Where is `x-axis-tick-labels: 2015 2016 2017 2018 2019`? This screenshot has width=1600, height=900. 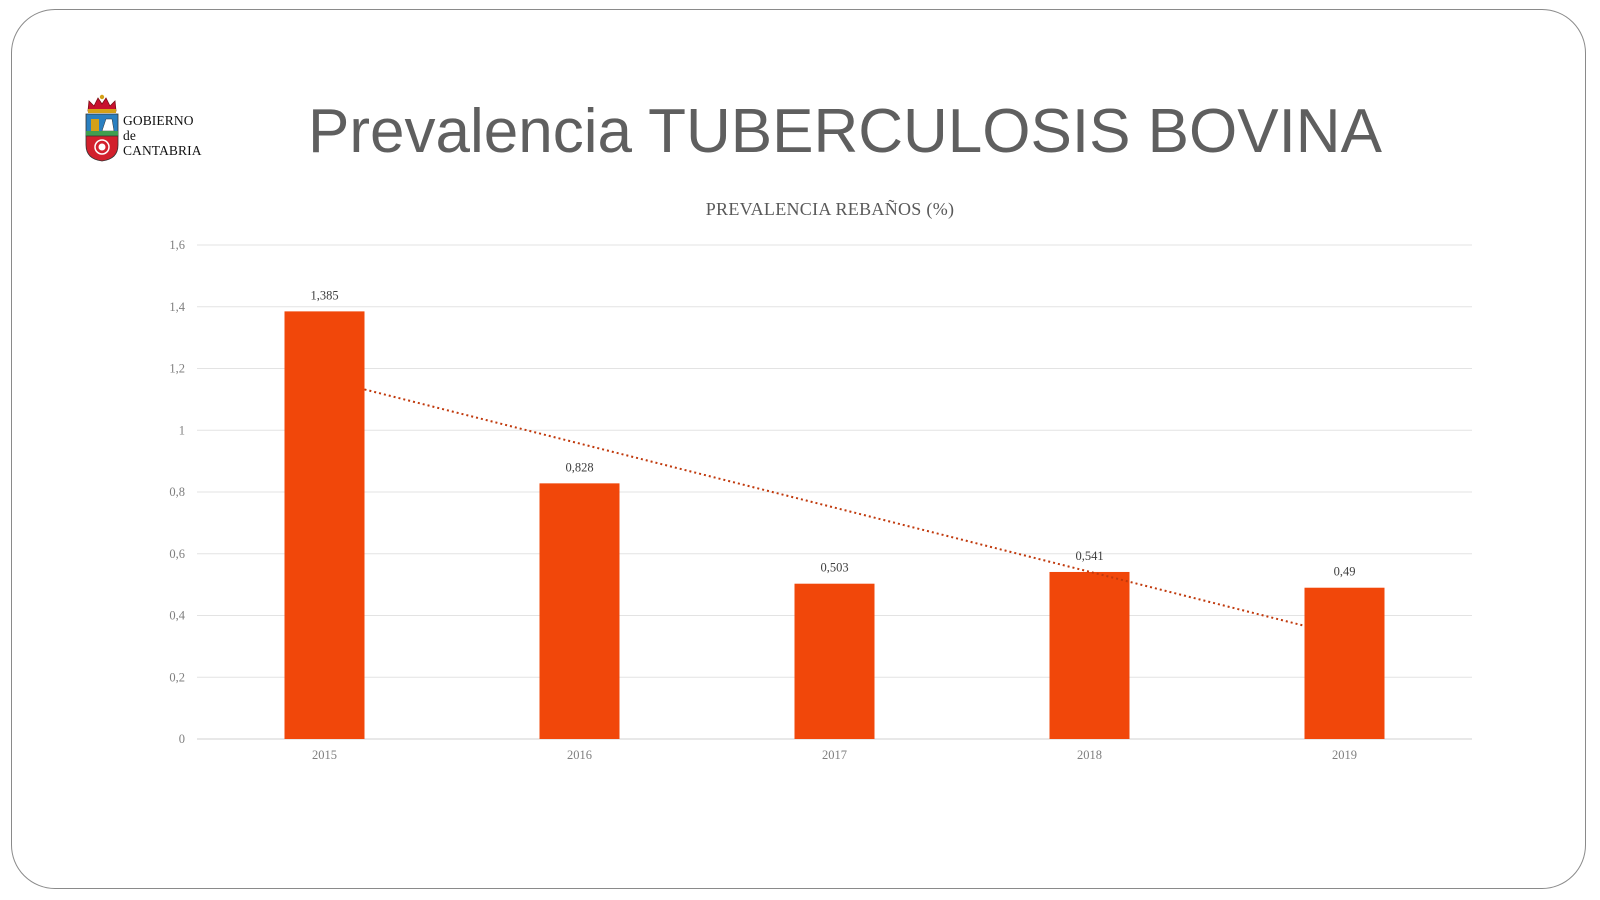
x-axis-tick-labels: 2015 2016 2017 2018 2019 is located at coordinates (834, 755).